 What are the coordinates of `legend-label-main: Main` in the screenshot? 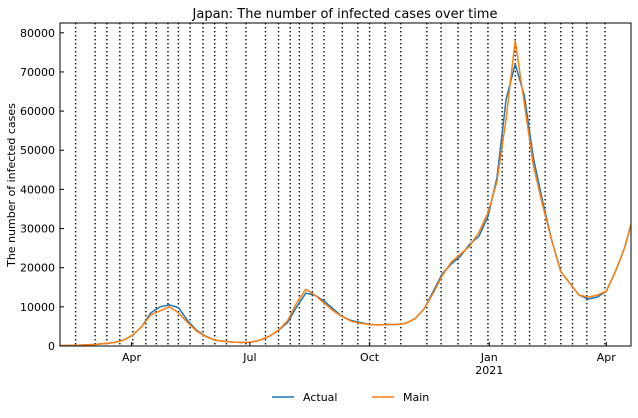 It's located at (416, 397).